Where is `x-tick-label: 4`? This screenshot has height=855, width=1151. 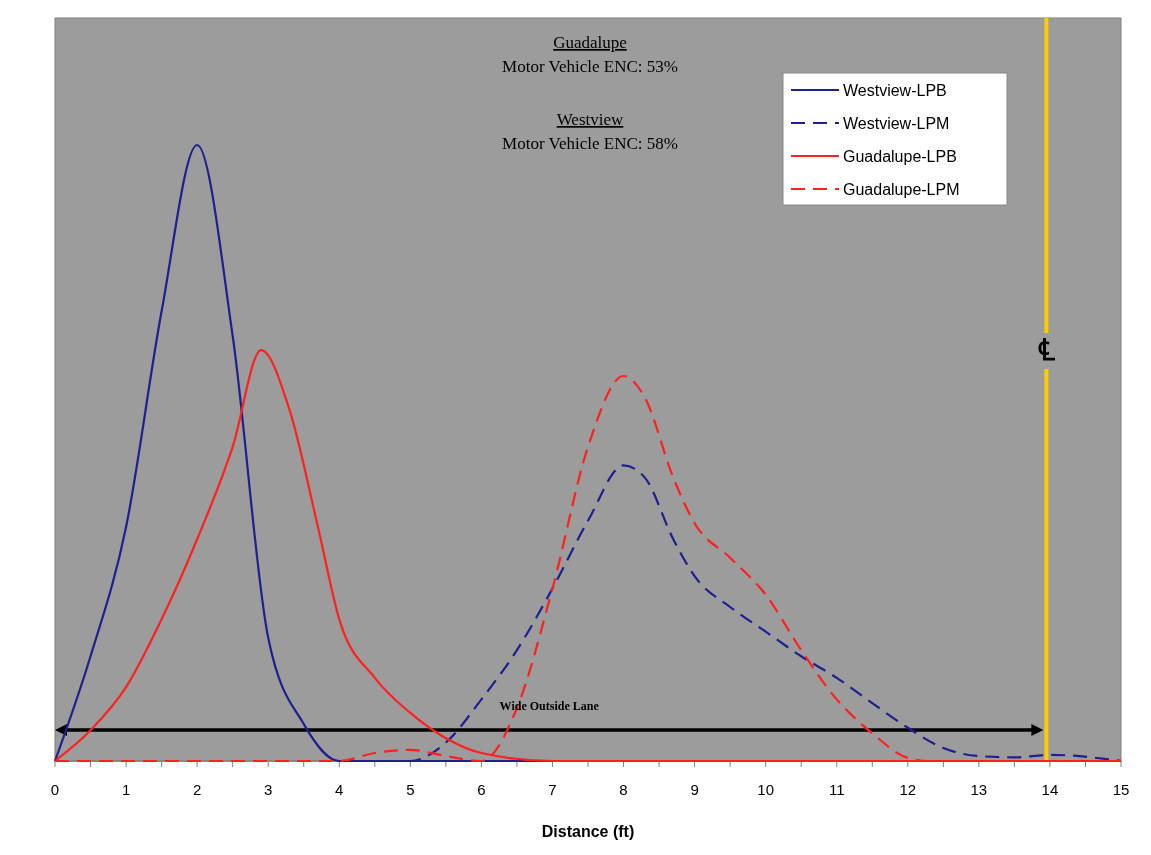
x-tick-label: 4 is located at coordinates (339, 789).